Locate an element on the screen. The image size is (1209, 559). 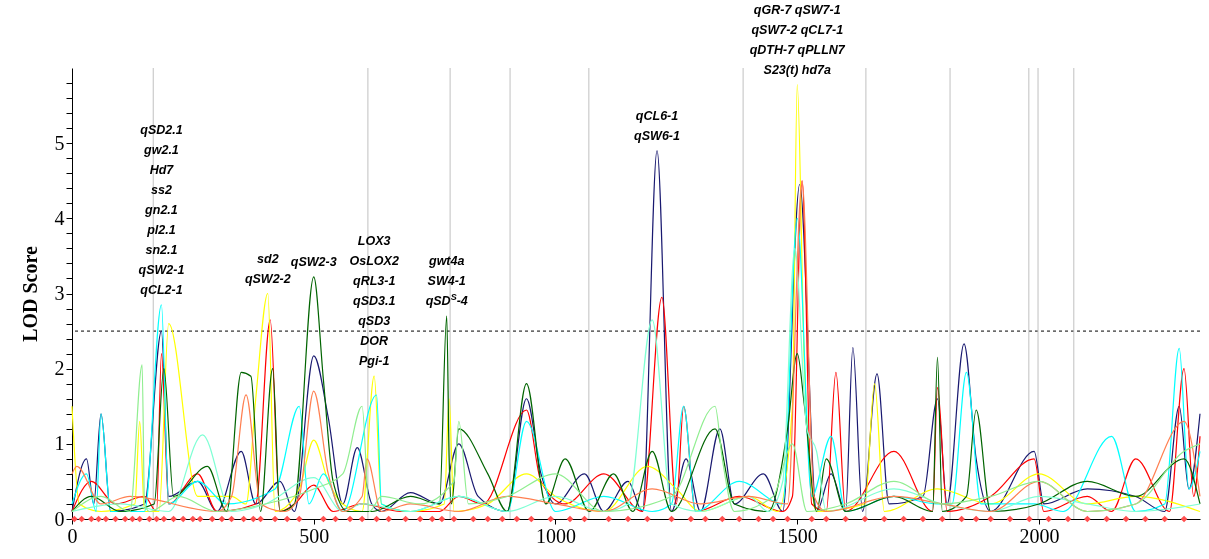
x-tick-label: 1500 is located at coordinates (797, 535).